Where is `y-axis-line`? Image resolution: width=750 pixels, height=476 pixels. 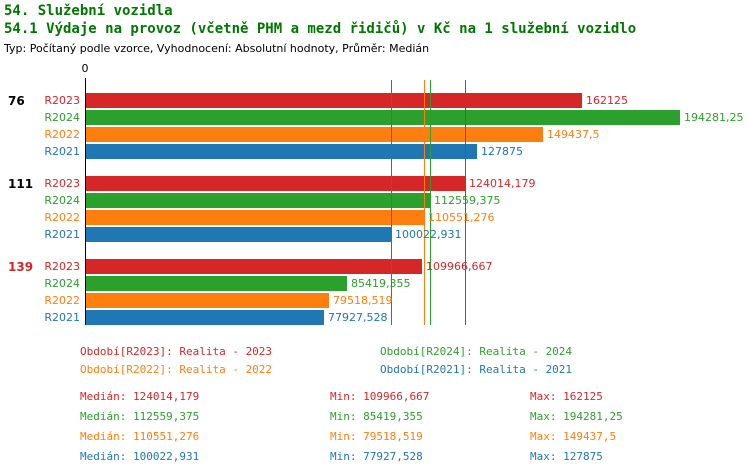 y-axis-line is located at coordinates (85, 201).